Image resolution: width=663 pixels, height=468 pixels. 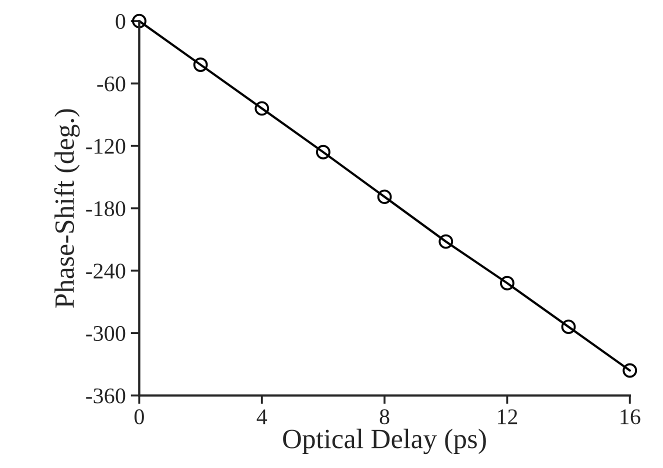 What do you see at coordinates (106, 146) in the screenshot?
I see `y-tick-label: -120` at bounding box center [106, 146].